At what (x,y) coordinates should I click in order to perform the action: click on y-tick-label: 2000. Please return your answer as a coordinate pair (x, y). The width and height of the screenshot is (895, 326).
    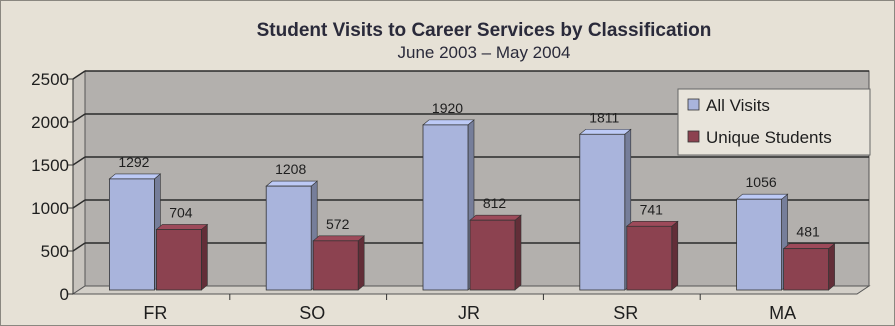
    Looking at the image, I should click on (50, 122).